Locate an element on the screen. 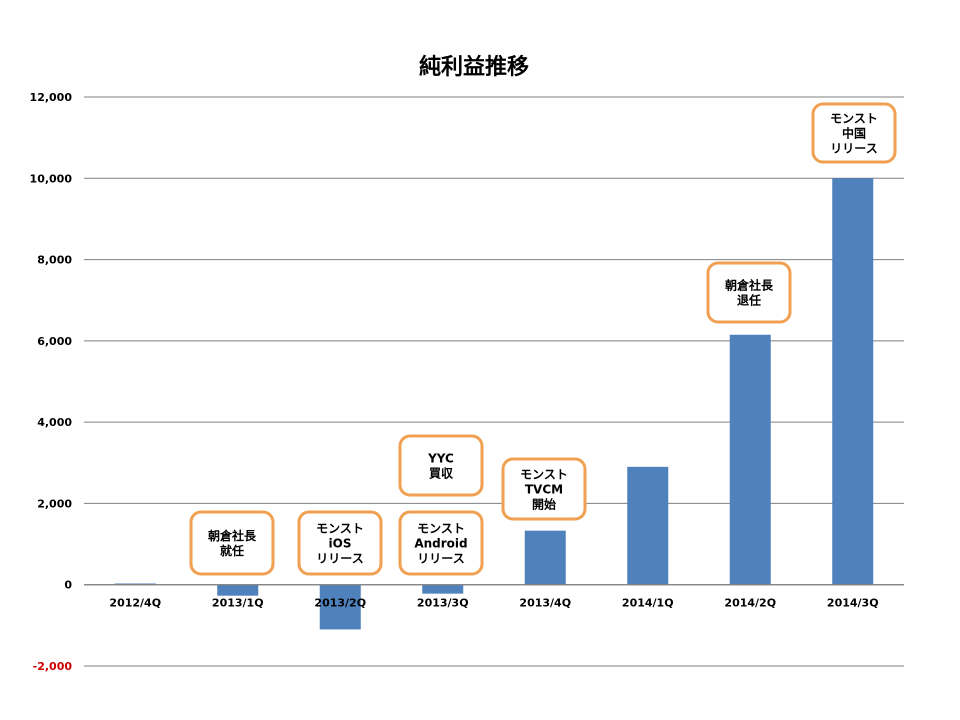 This screenshot has height=720, width=960. annotation-text: Android is located at coordinates (440, 544).